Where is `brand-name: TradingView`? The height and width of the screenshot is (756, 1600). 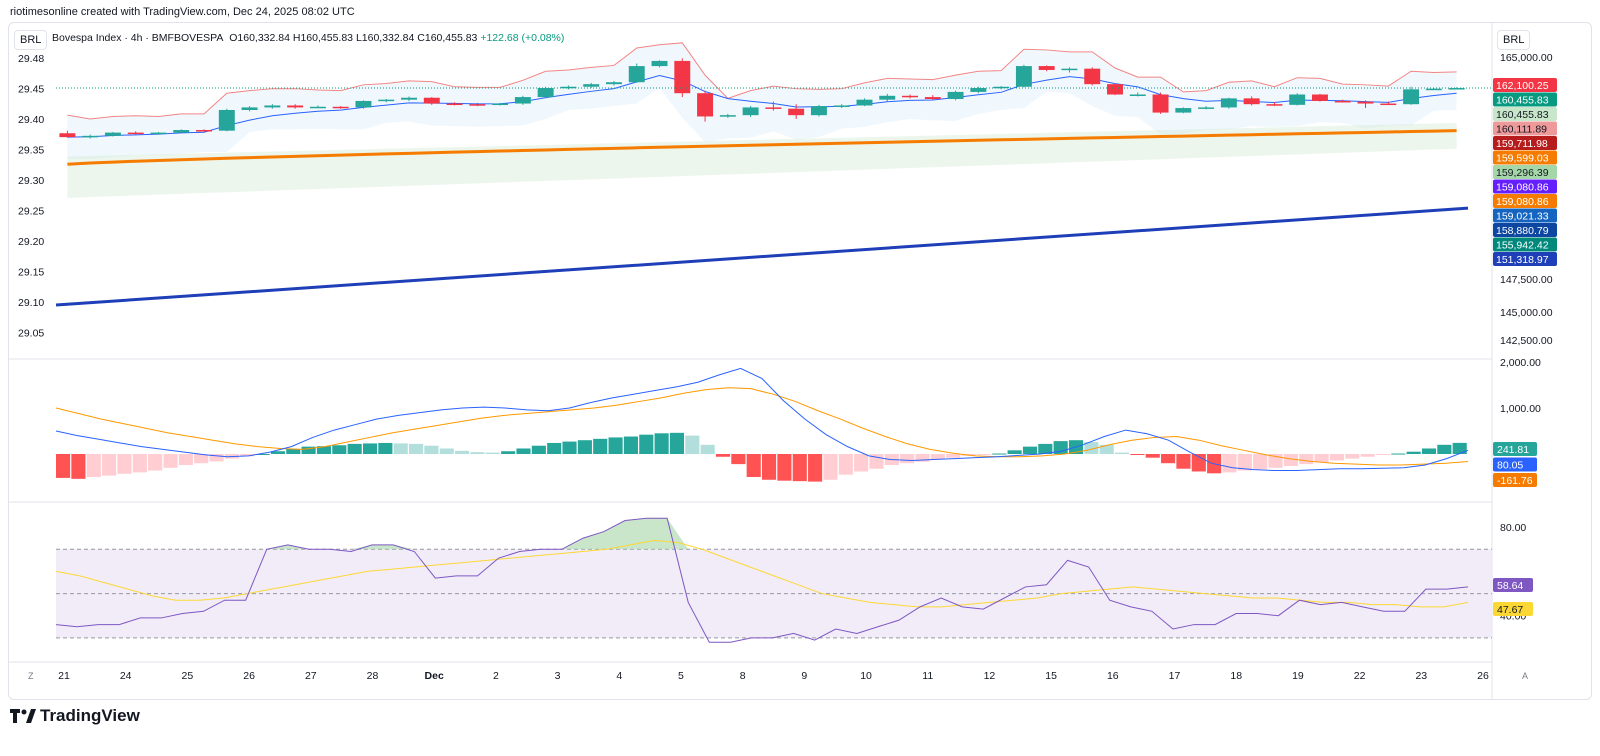 brand-name: TradingView is located at coordinates (90, 715).